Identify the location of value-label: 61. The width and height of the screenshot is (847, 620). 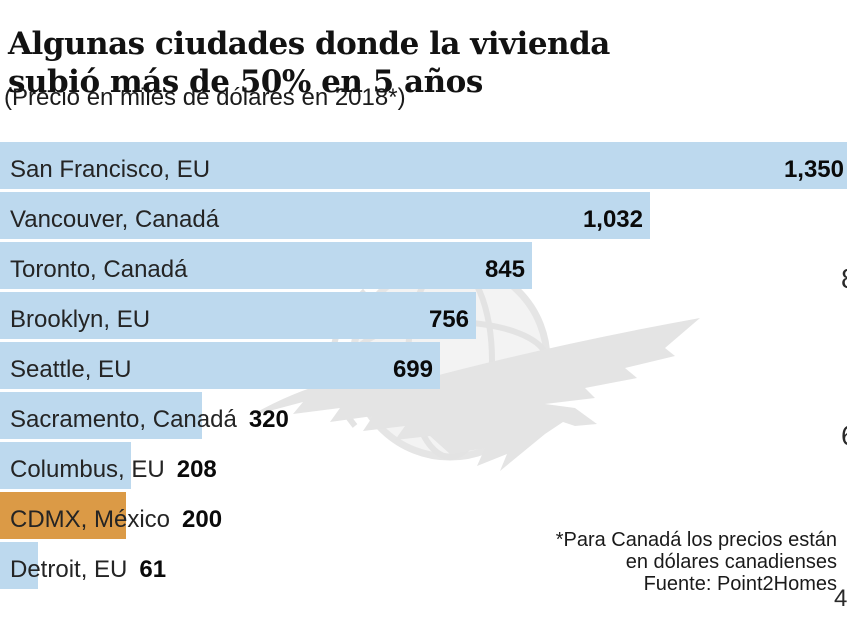
(153, 569).